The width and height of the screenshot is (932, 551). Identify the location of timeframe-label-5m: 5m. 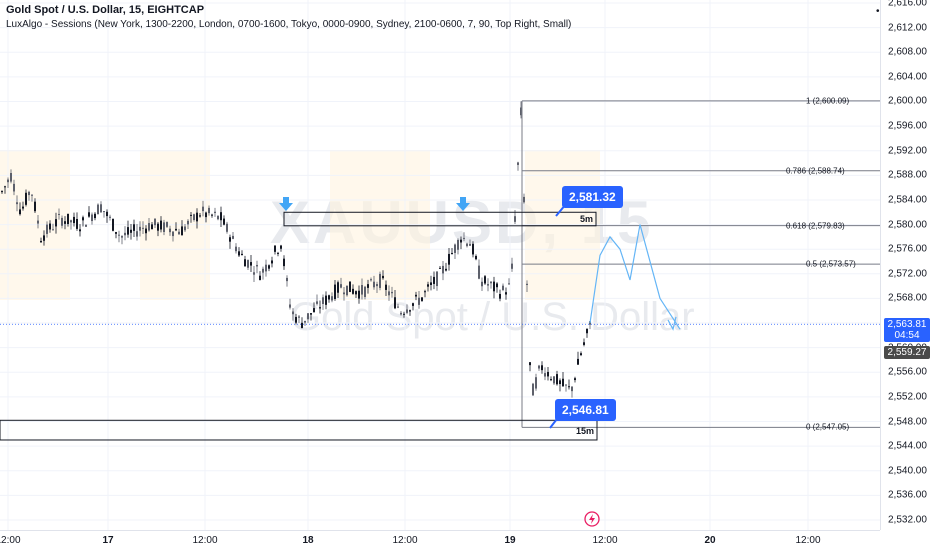
(587, 219).